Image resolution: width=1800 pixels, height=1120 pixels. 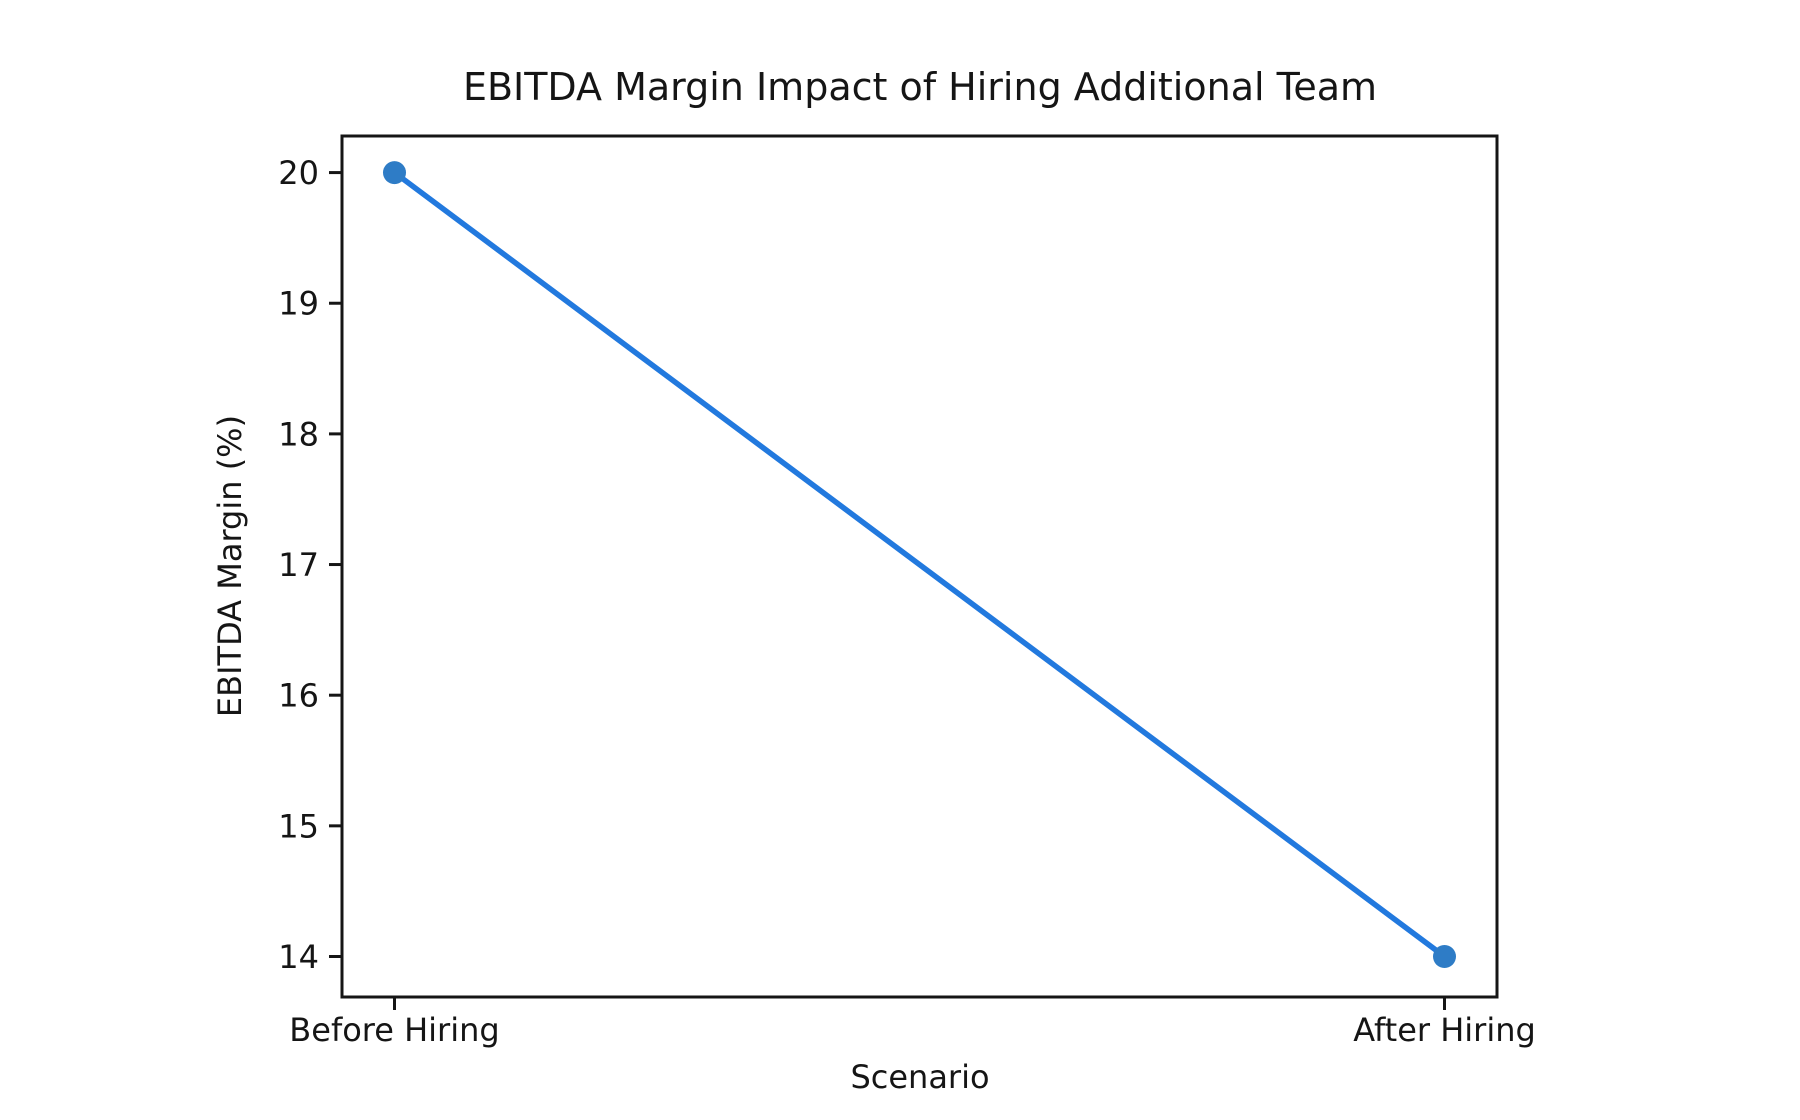 What do you see at coordinates (298, 696) in the screenshot?
I see `y-tick-label: 16` at bounding box center [298, 696].